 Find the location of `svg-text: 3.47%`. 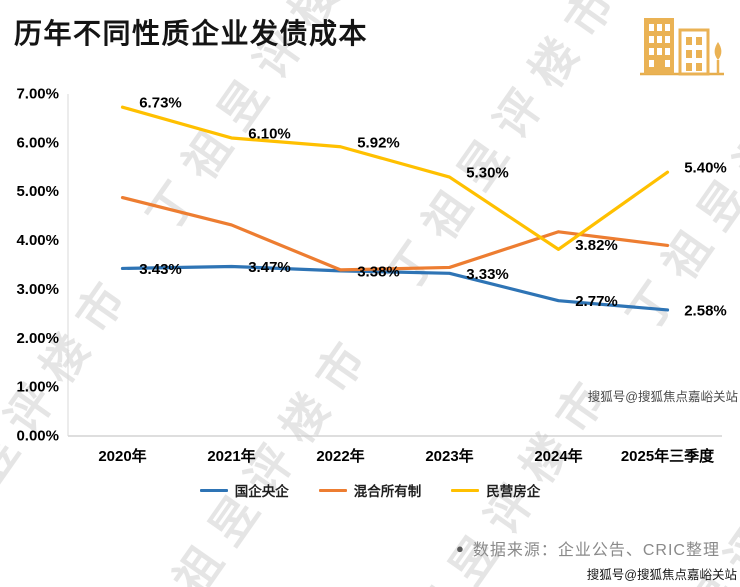

svg-text: 3.47% is located at coordinates (269, 267).